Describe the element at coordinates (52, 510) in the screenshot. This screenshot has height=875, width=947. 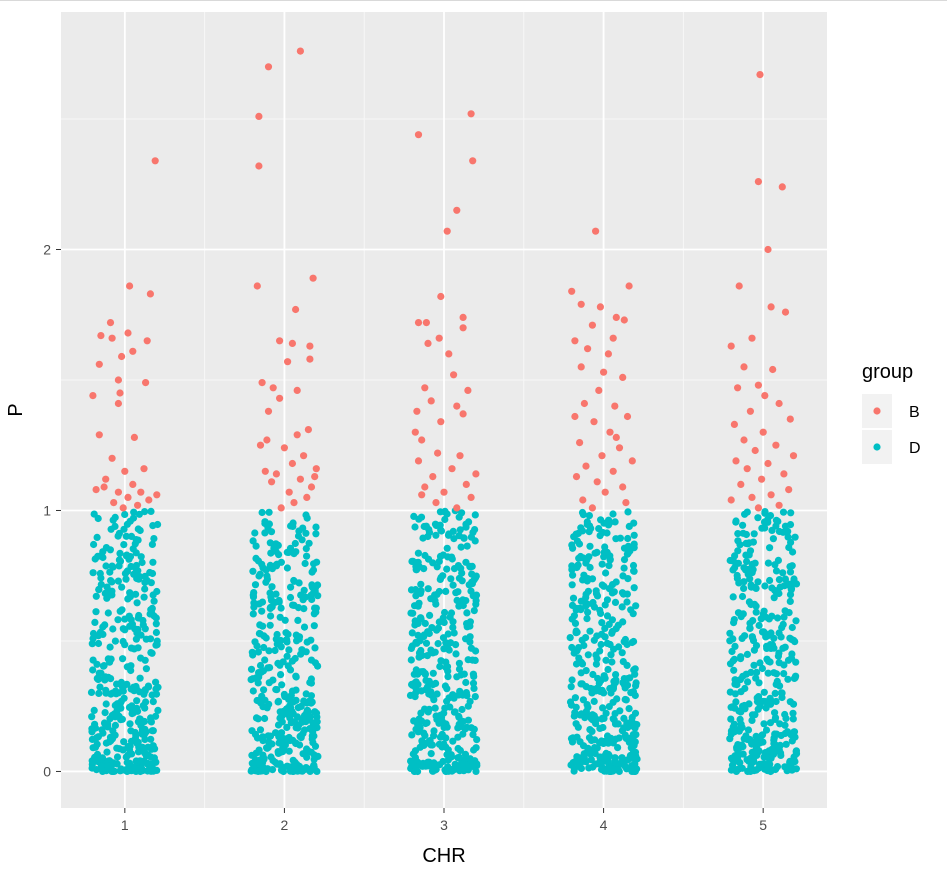
I see `y-axis-ticks: 0 1 2` at that location.